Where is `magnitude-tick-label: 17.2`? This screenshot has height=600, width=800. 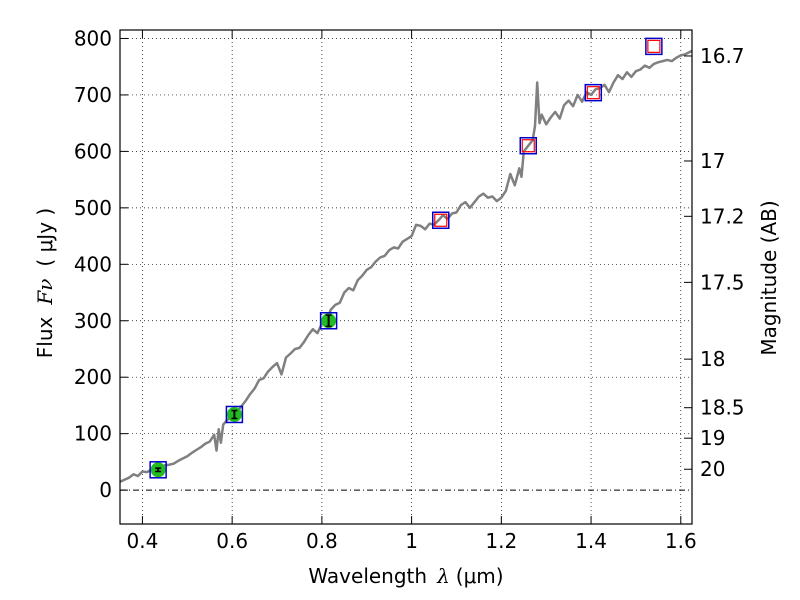
magnitude-tick-label: 17.2 is located at coordinates (722, 216).